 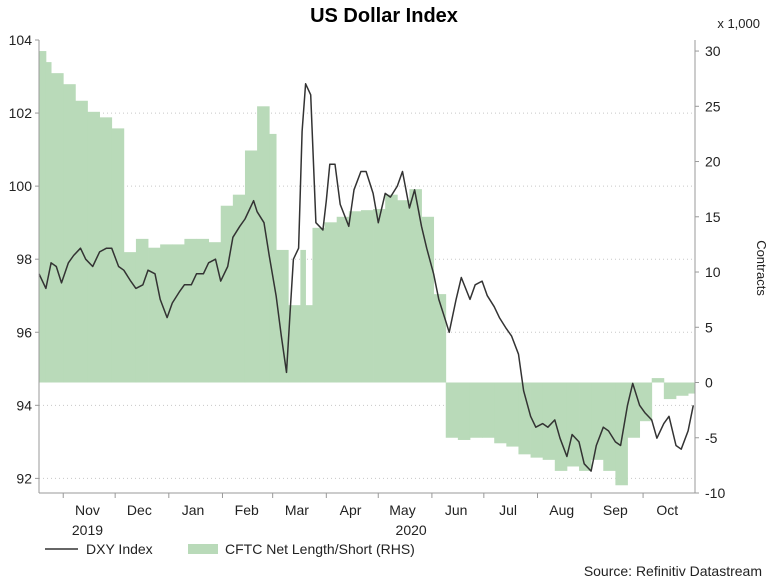 I want to click on left-tick-label: 104, so click(x=21, y=40).